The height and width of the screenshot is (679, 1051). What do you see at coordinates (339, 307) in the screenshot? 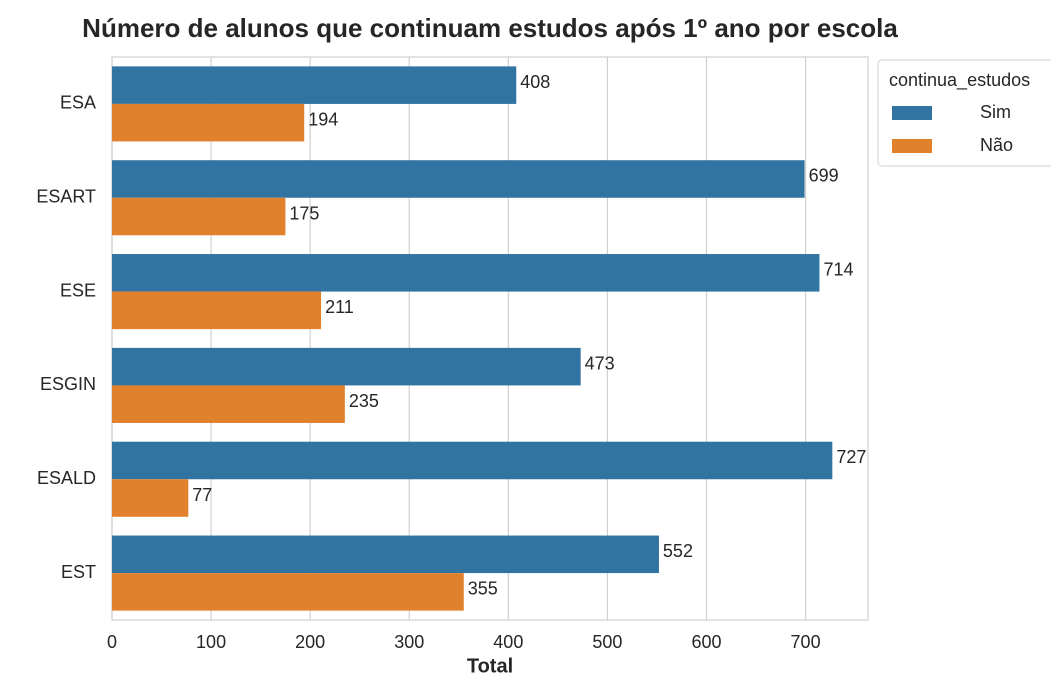
I see `data-label: 211` at bounding box center [339, 307].